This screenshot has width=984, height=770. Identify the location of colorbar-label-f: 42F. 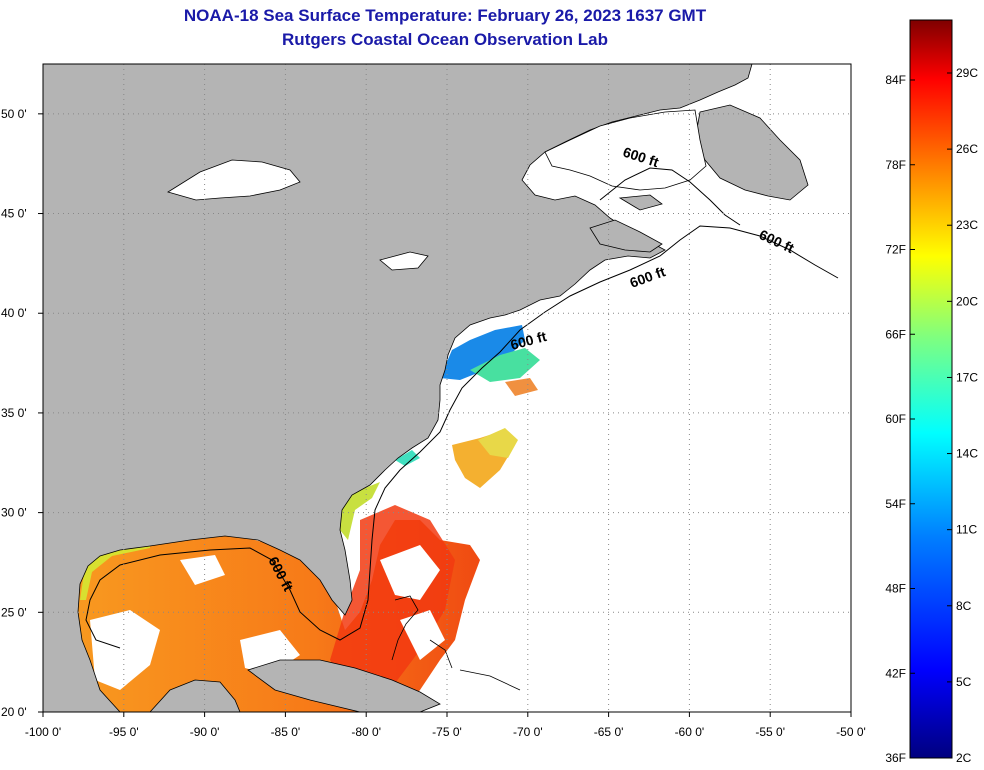
(895, 673).